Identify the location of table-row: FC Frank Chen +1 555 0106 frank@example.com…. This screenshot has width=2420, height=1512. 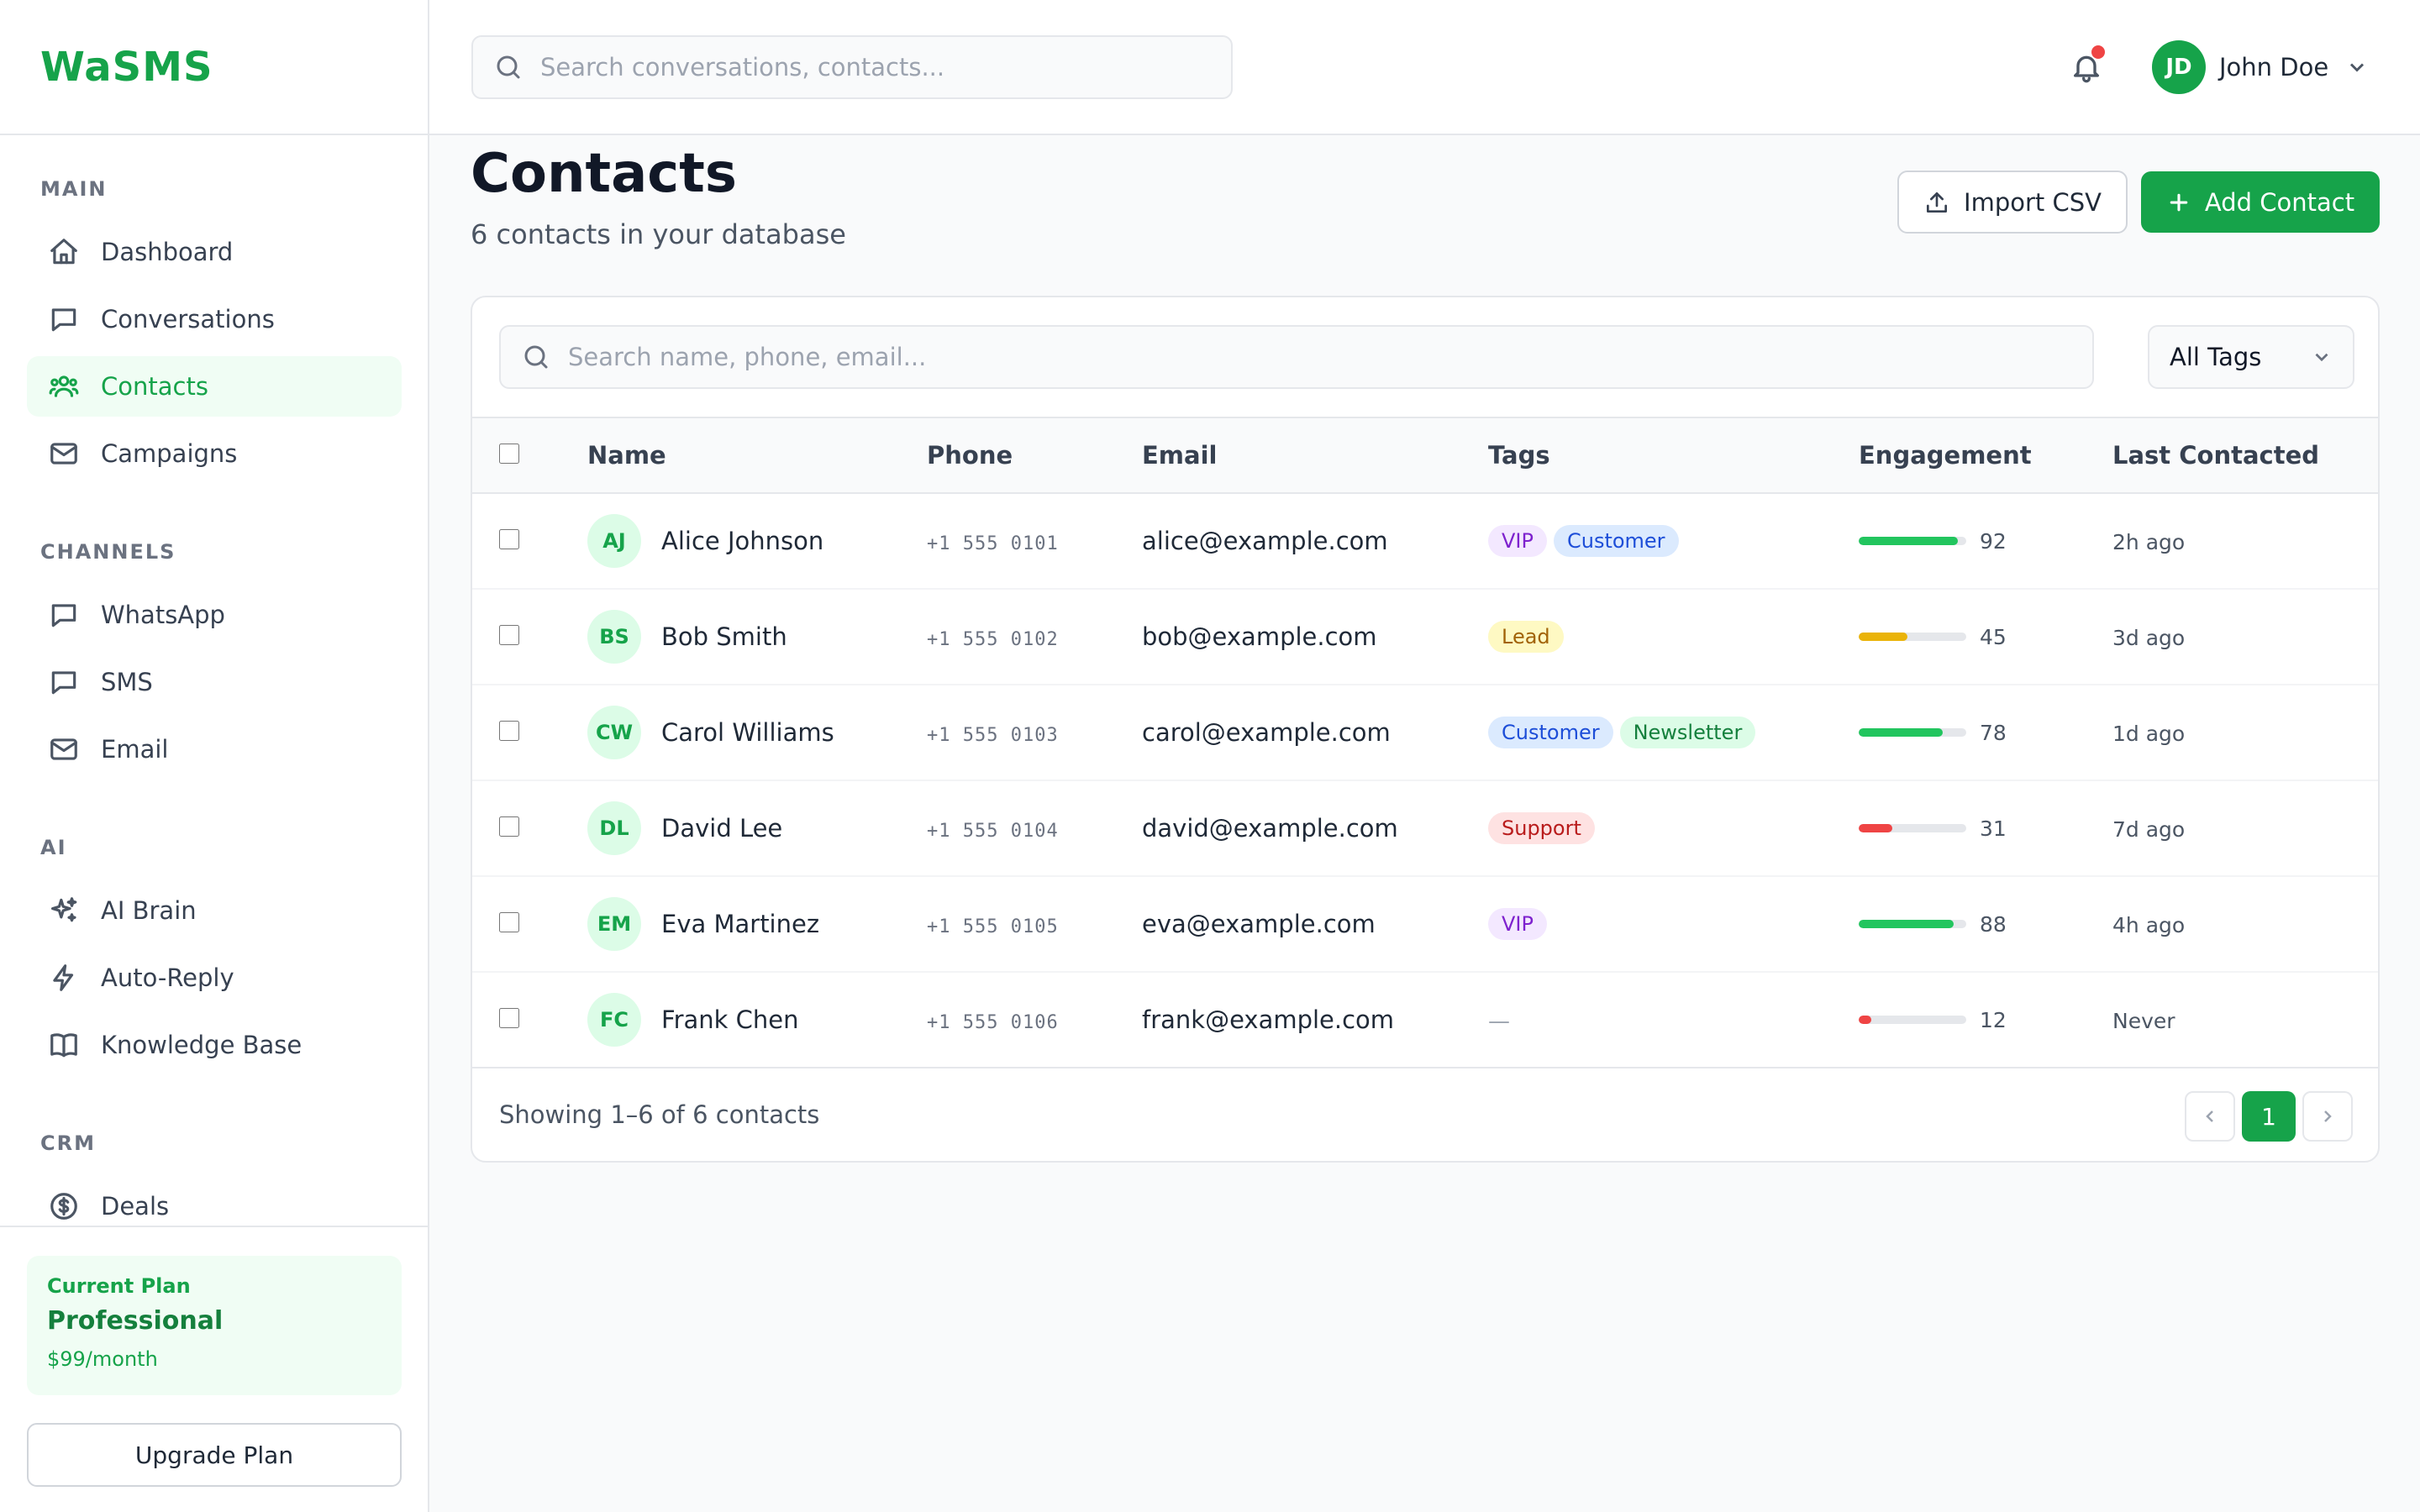
(1425, 1020).